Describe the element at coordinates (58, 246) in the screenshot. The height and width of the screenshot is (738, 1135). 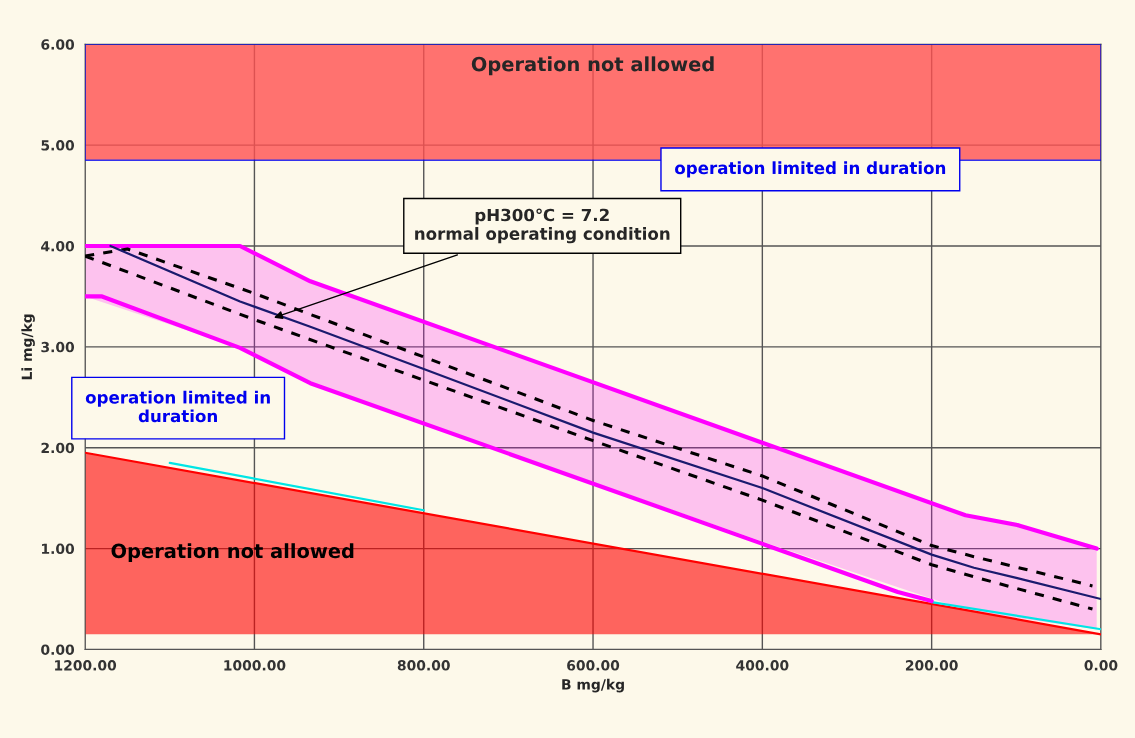
I see `y-tick-label: 4.00` at that location.